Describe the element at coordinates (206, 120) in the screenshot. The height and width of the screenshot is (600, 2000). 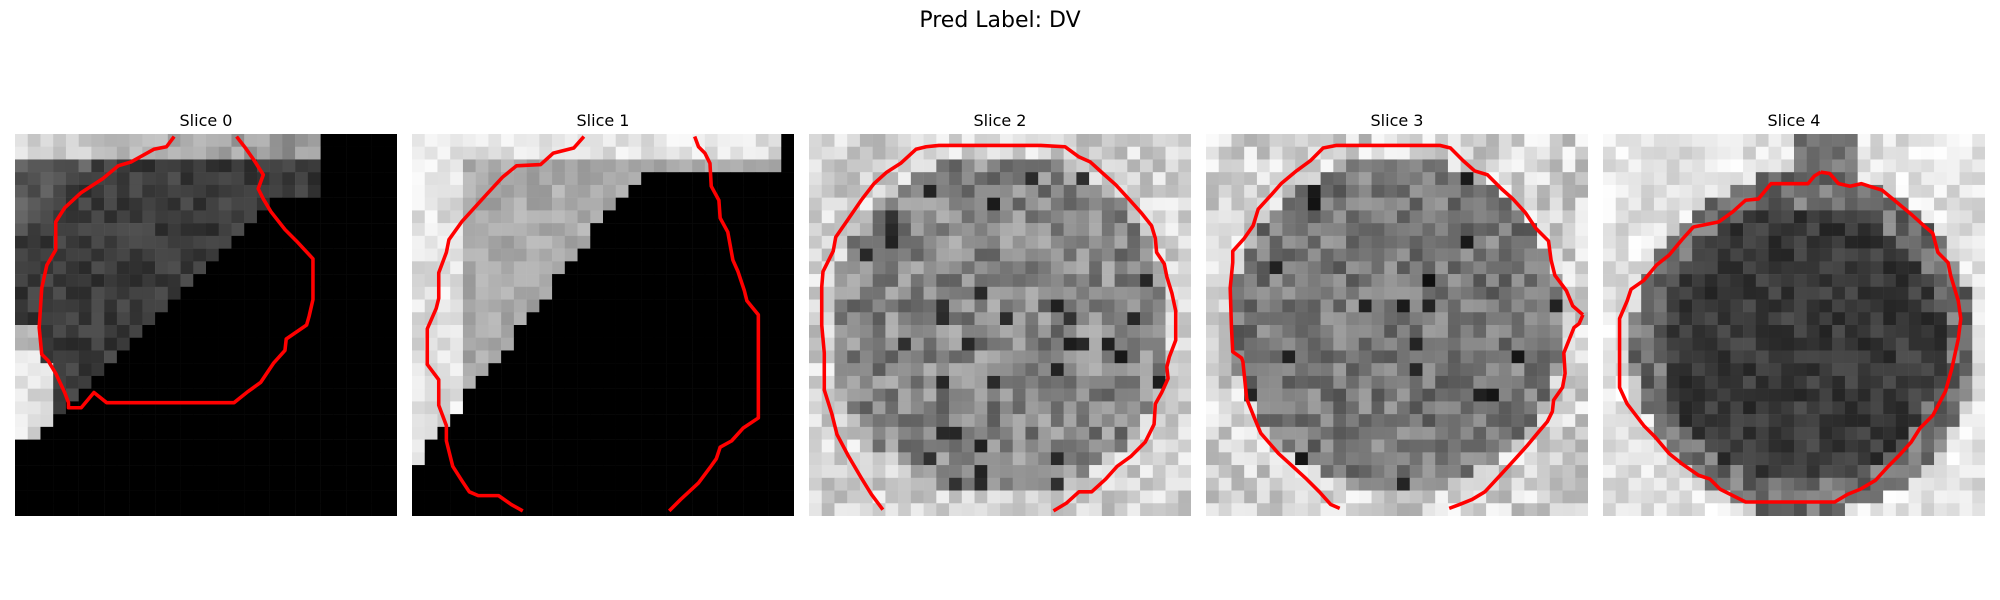
I see `slice-title-0: Slice 0` at that location.